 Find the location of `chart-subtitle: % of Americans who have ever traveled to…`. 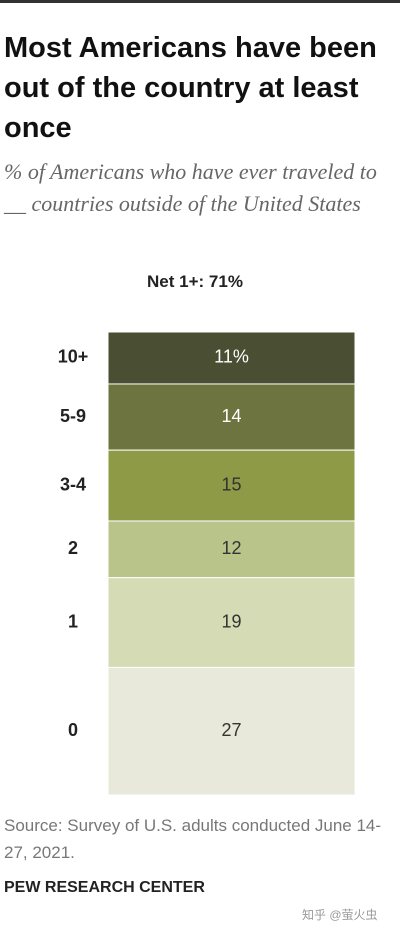

chart-subtitle: % of Americans who have ever traveled to… is located at coordinates (190, 187).